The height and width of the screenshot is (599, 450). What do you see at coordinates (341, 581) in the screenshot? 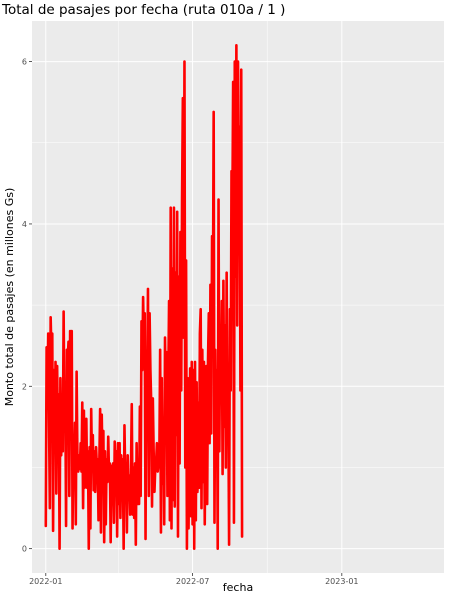
I see `x-tick-label: 2023-01` at bounding box center [341, 581].